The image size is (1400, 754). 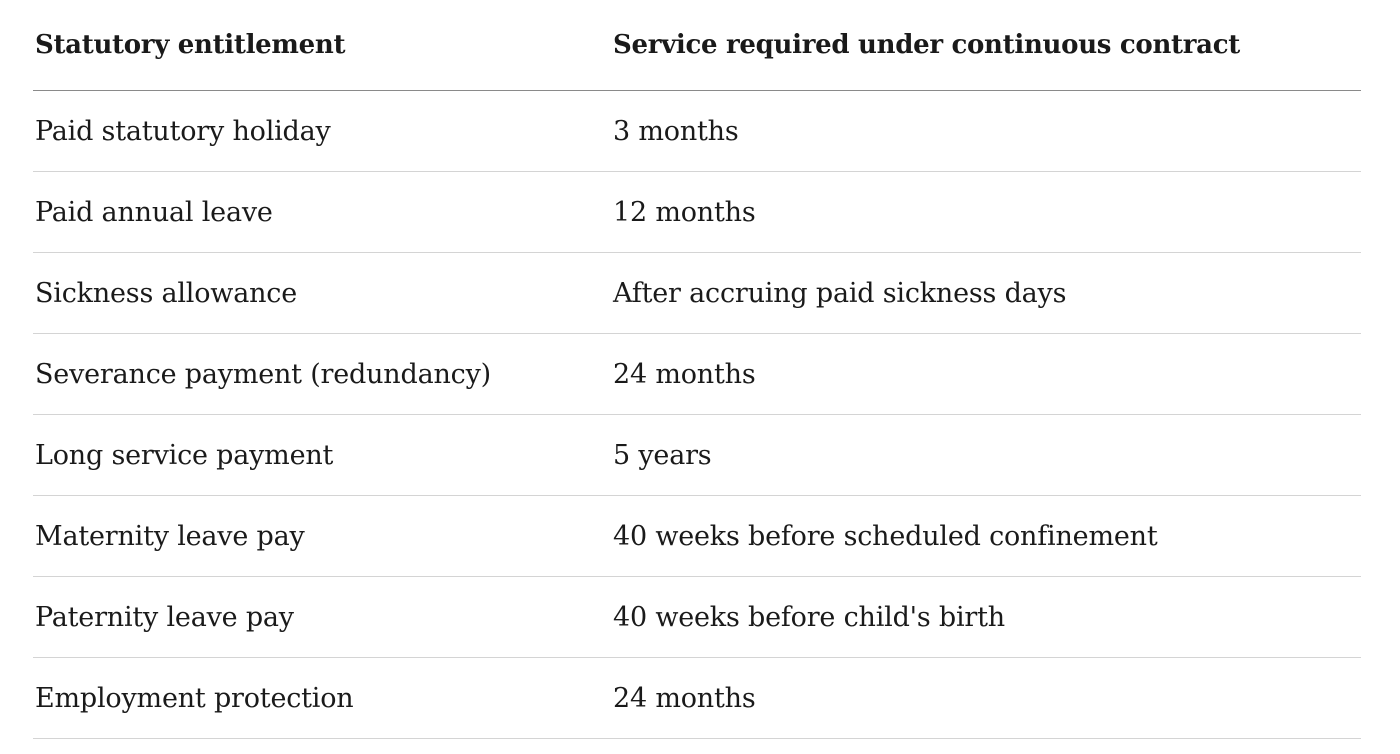 I want to click on entitlement-cell: Severance payment (redundancy), so click(x=322, y=374).